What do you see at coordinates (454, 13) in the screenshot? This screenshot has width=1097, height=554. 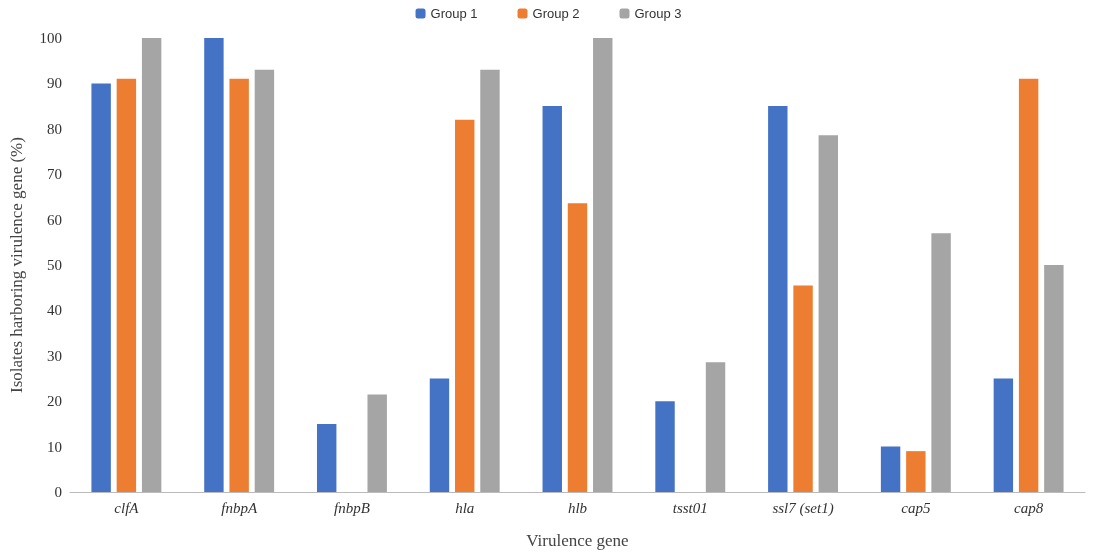 I see `legend-label: Group 1` at bounding box center [454, 13].